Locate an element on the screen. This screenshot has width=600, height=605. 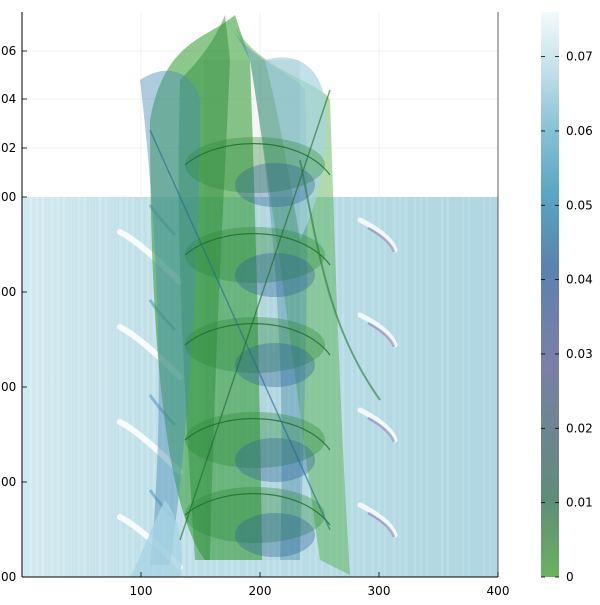
y-tick-label: 06 is located at coordinates (8, 51).